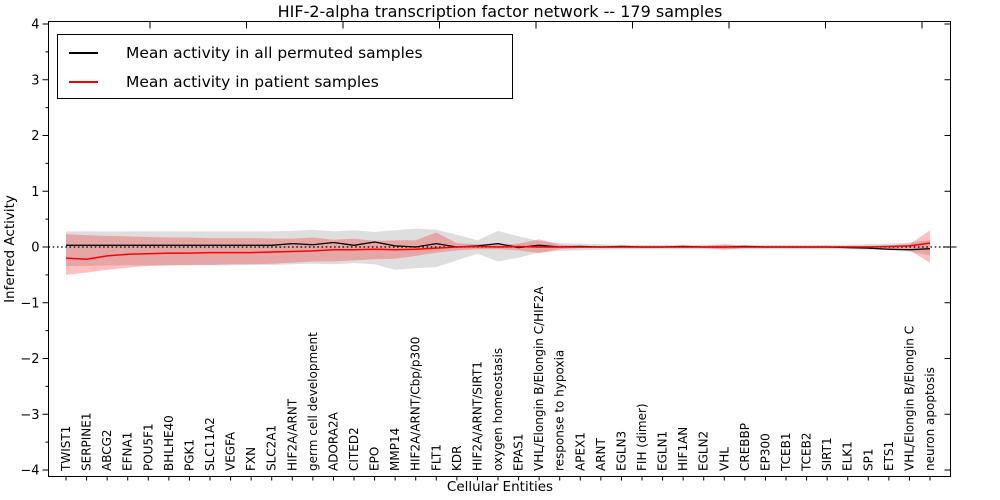 The height and width of the screenshot is (500, 1000). Describe the element at coordinates (354, 449) in the screenshot. I see `x-tick-label: CITED2` at that location.